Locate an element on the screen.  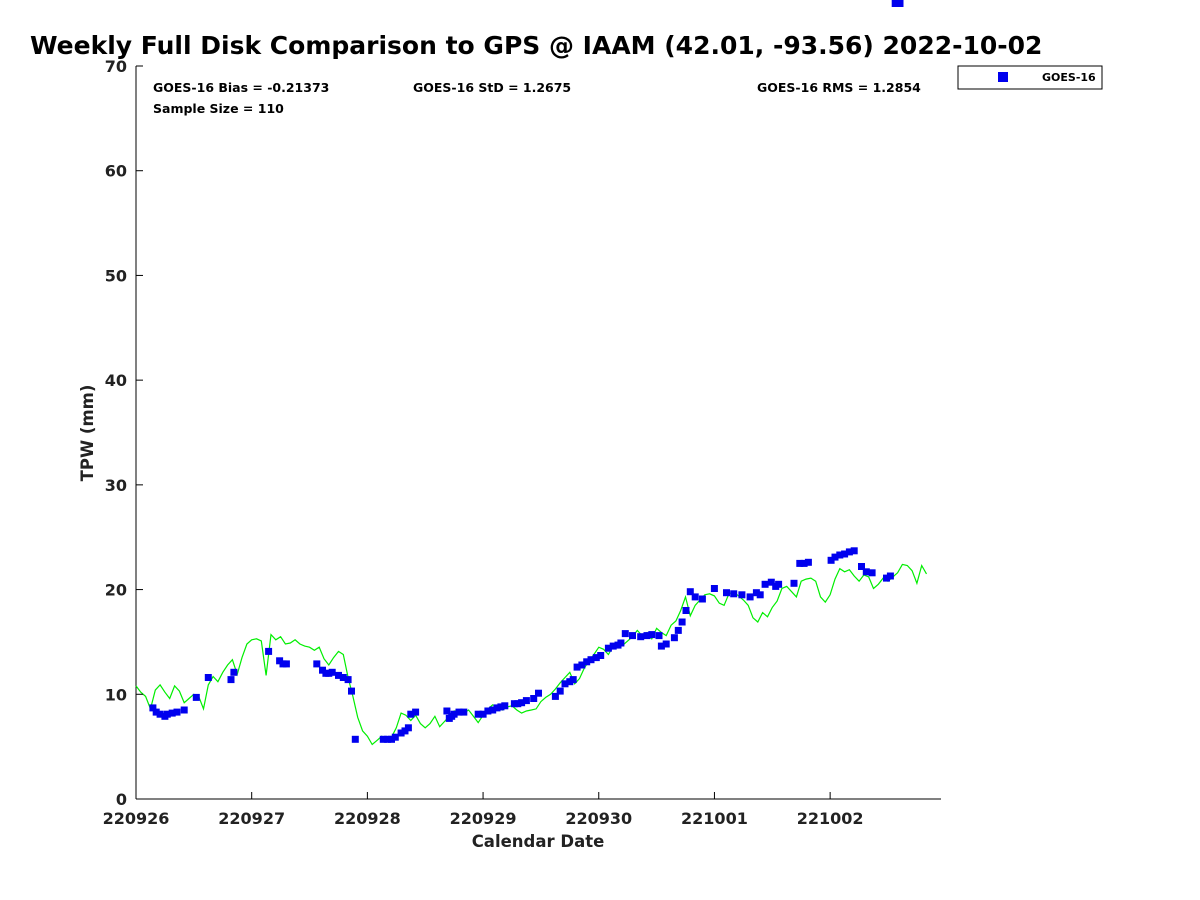
y-axis-label: TPW (mm) is located at coordinates (87, 433).